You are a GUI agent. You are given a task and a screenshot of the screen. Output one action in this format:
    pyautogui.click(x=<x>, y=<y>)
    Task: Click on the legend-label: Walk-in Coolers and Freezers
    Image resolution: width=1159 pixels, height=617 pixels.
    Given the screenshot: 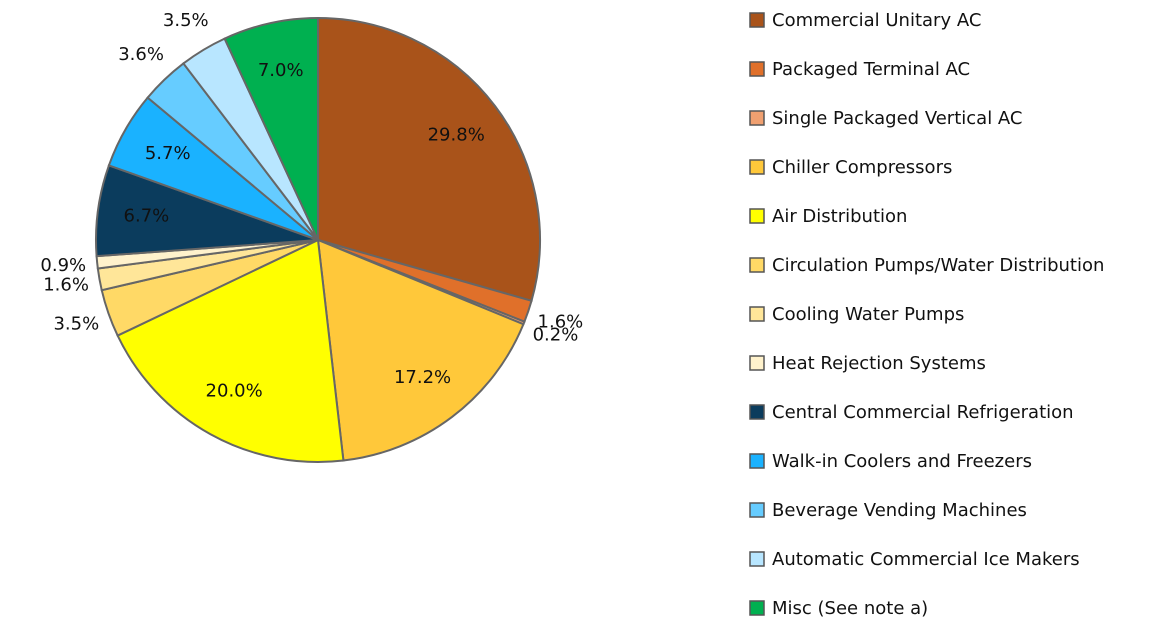 What is the action you would take?
    pyautogui.click(x=902, y=461)
    